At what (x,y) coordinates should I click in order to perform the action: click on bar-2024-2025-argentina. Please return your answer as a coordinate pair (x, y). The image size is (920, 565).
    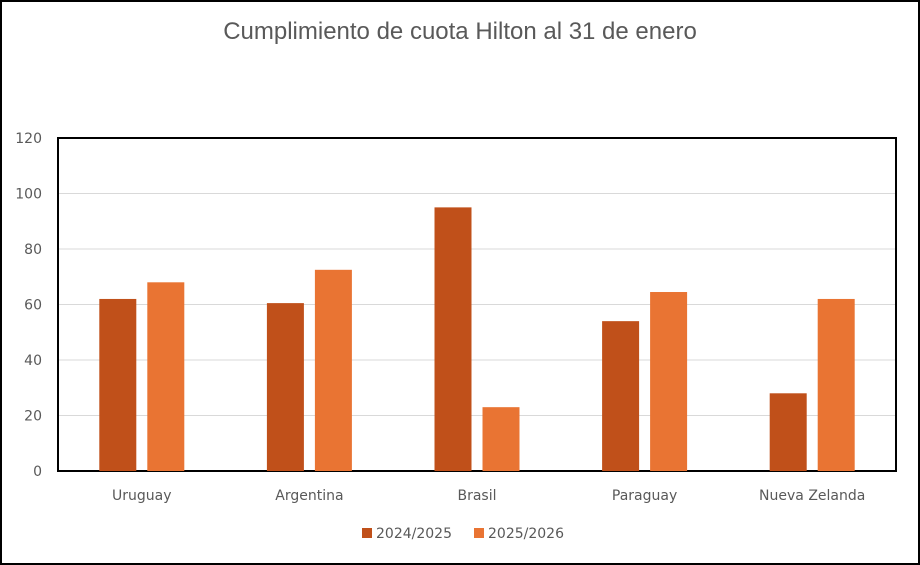
    Looking at the image, I should click on (285, 387).